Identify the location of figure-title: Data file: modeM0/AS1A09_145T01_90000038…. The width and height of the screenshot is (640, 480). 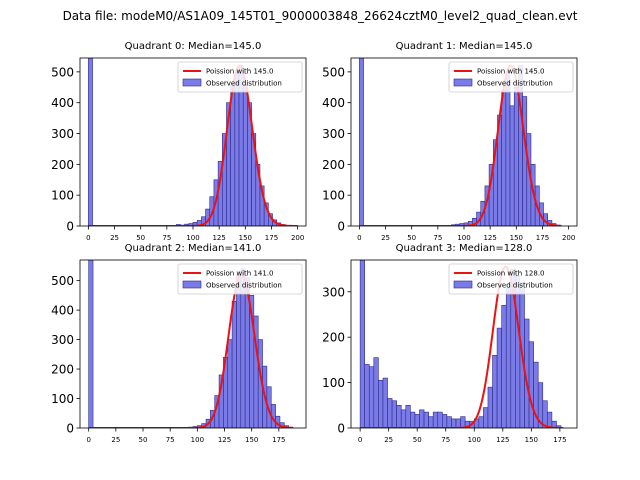
(320, 16).